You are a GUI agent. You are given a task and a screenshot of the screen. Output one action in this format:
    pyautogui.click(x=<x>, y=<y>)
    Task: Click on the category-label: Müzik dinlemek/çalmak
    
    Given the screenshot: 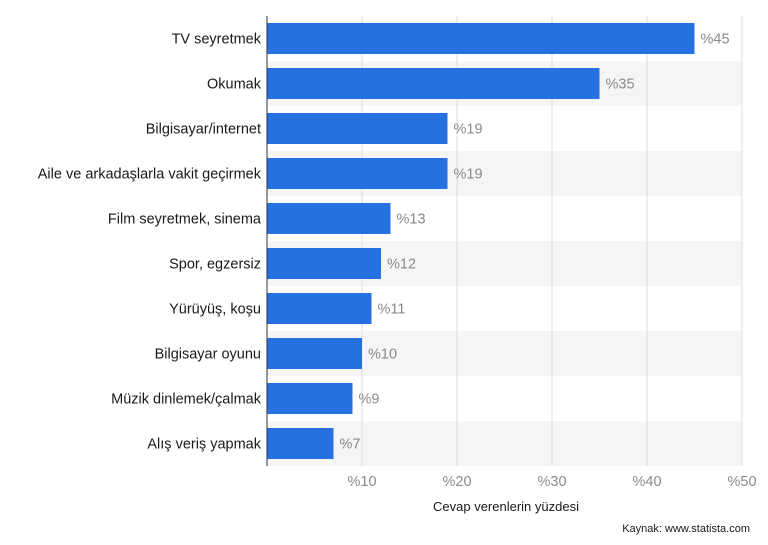 What is the action you would take?
    pyautogui.click(x=186, y=400)
    